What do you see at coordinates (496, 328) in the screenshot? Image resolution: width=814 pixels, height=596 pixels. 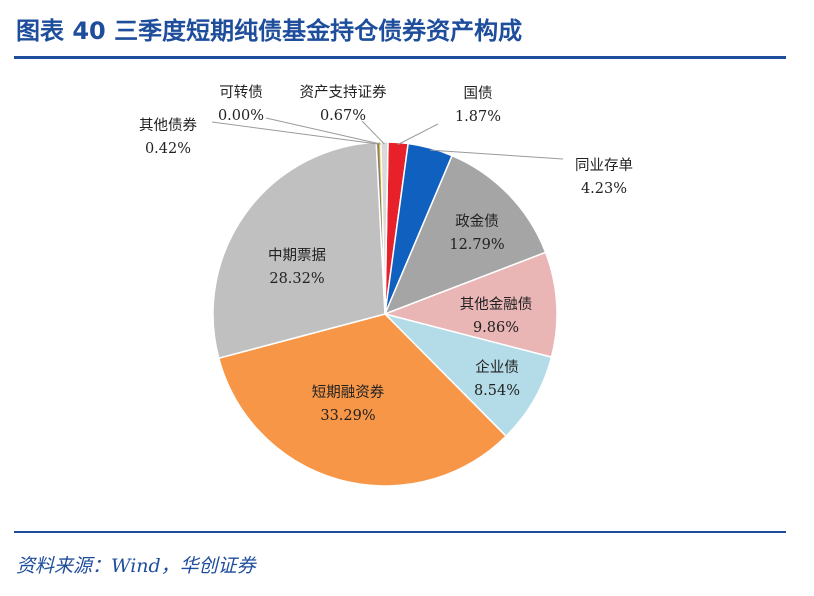 I see `slice-4-value-label: 9.86%` at bounding box center [496, 328].